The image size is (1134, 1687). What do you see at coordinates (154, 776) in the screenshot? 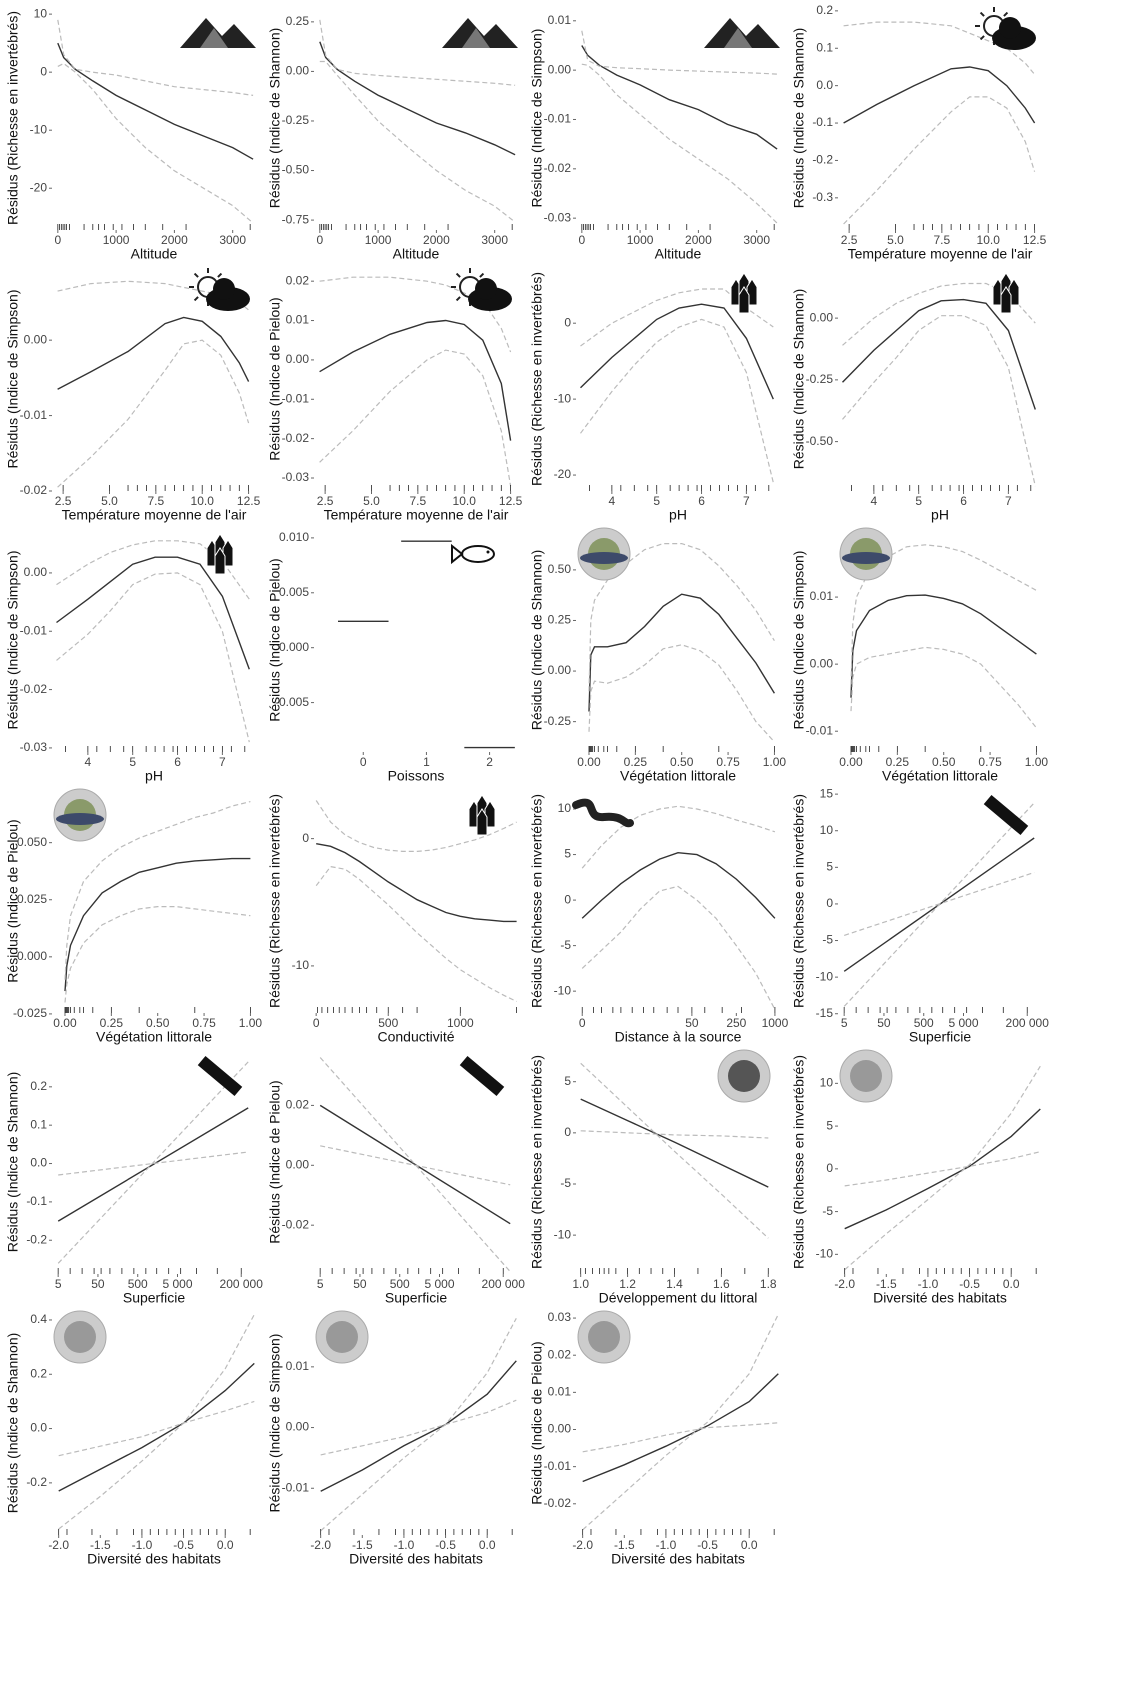
I see `x-axis-title: pH` at bounding box center [154, 776].